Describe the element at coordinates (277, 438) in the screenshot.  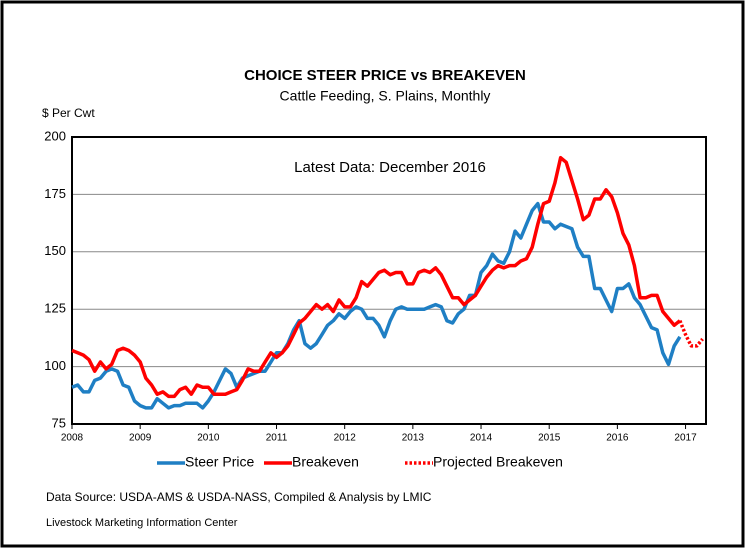
I see `x-tick-label: 2011` at that location.